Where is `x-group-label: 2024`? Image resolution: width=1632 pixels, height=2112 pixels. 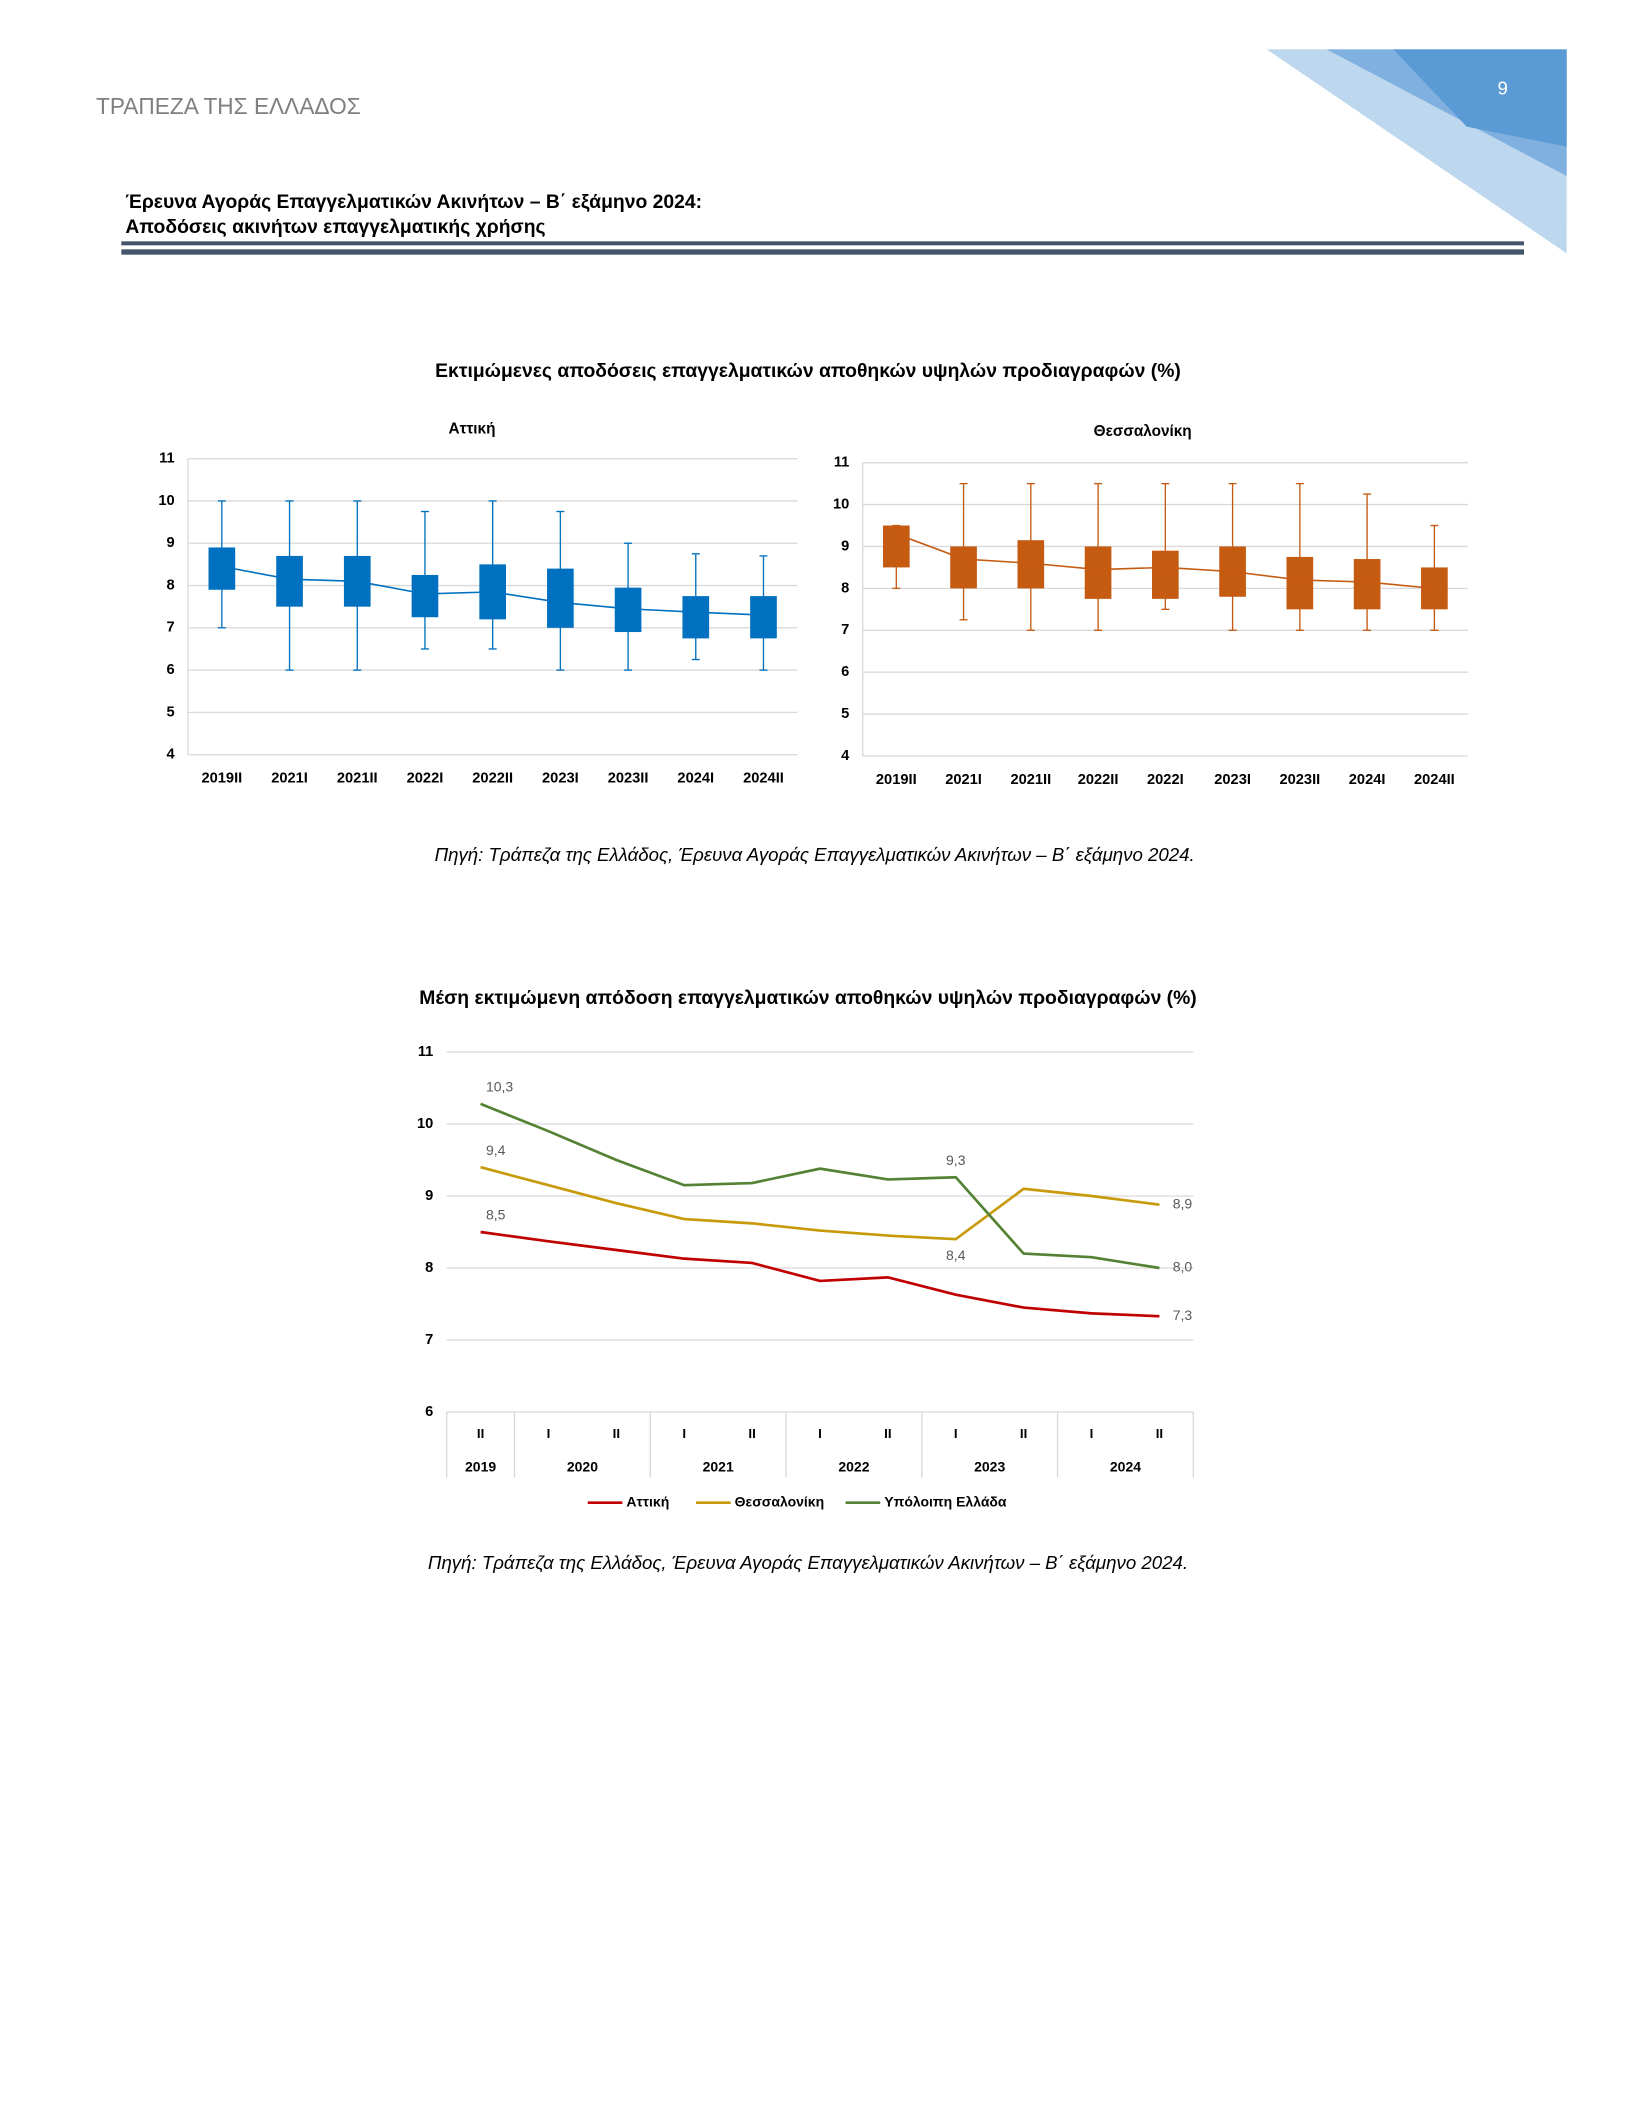
x-group-label: 2024 is located at coordinates (1125, 1467).